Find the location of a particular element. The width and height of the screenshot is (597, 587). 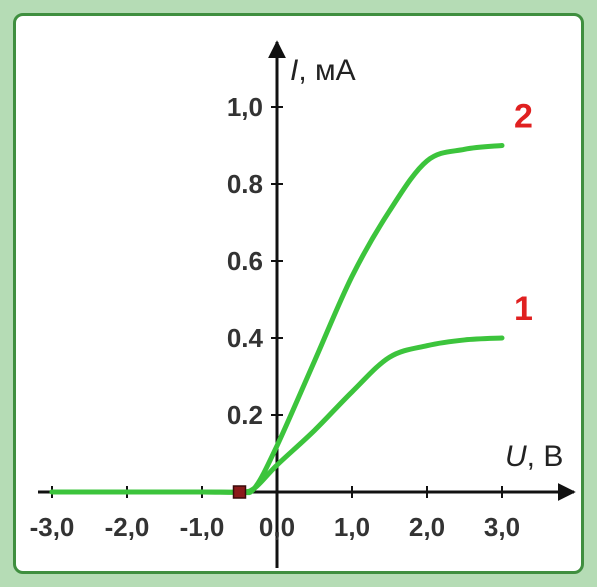

marker-point is located at coordinates (239, 492).